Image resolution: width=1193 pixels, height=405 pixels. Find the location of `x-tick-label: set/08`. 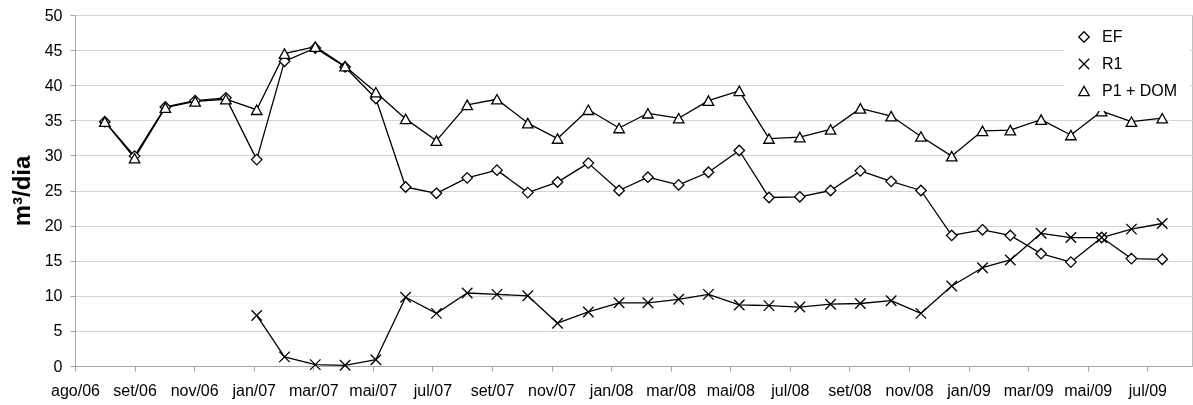

x-tick-label: set/08 is located at coordinates (850, 390).